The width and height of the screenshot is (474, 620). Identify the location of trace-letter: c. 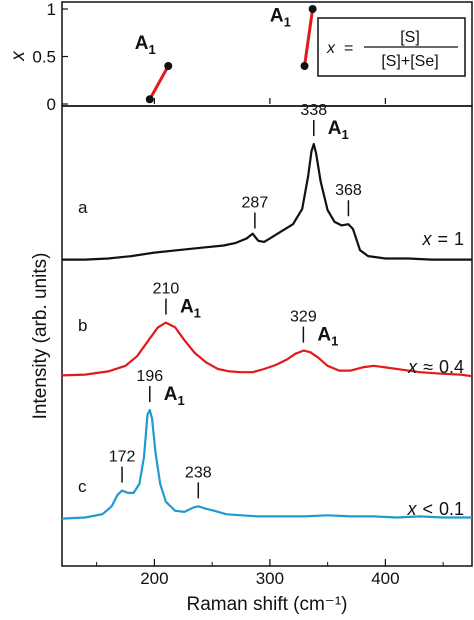
(82, 486).